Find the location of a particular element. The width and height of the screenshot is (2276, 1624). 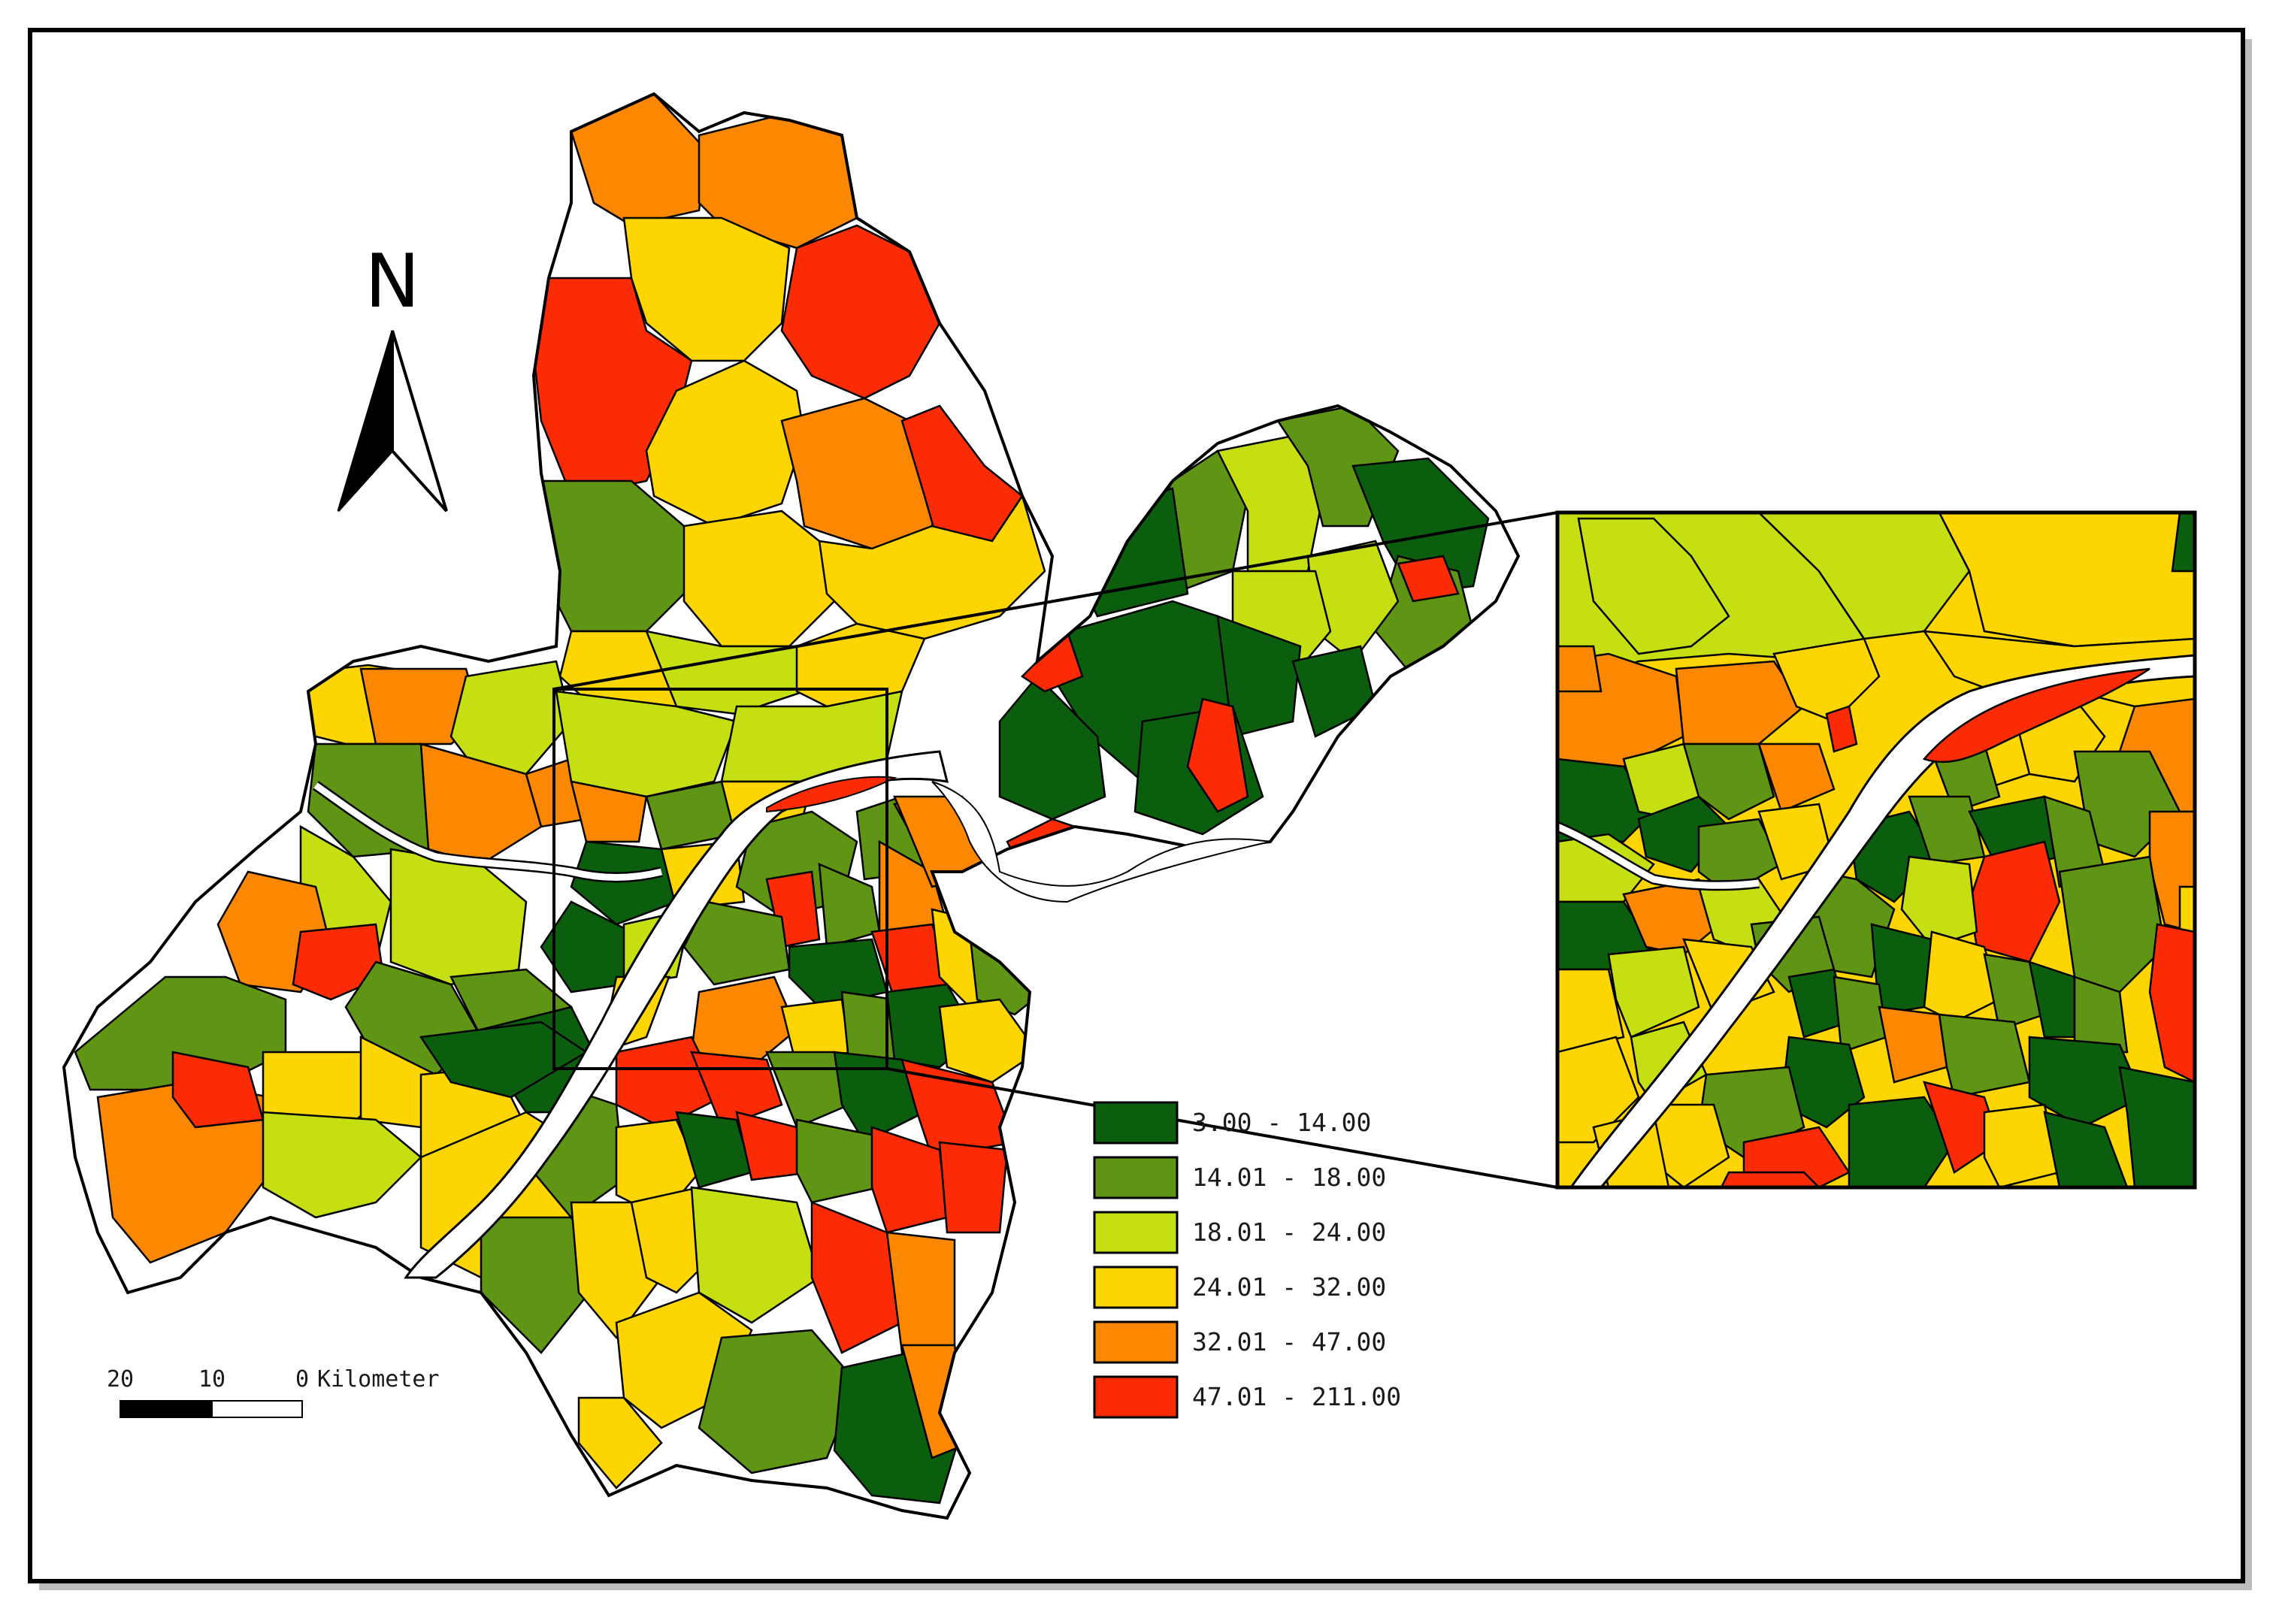

scale-tick-0: 0 is located at coordinates (302, 1379).